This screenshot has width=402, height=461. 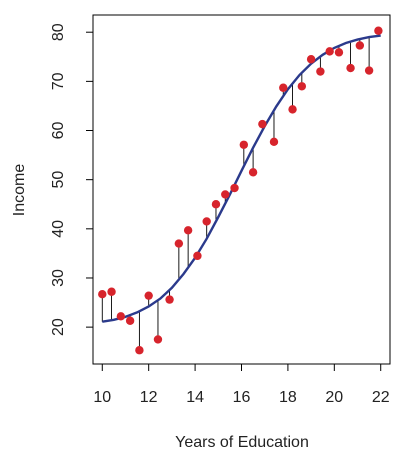 What do you see at coordinates (58, 327) in the screenshot?
I see `y-tick-label: 20` at bounding box center [58, 327].